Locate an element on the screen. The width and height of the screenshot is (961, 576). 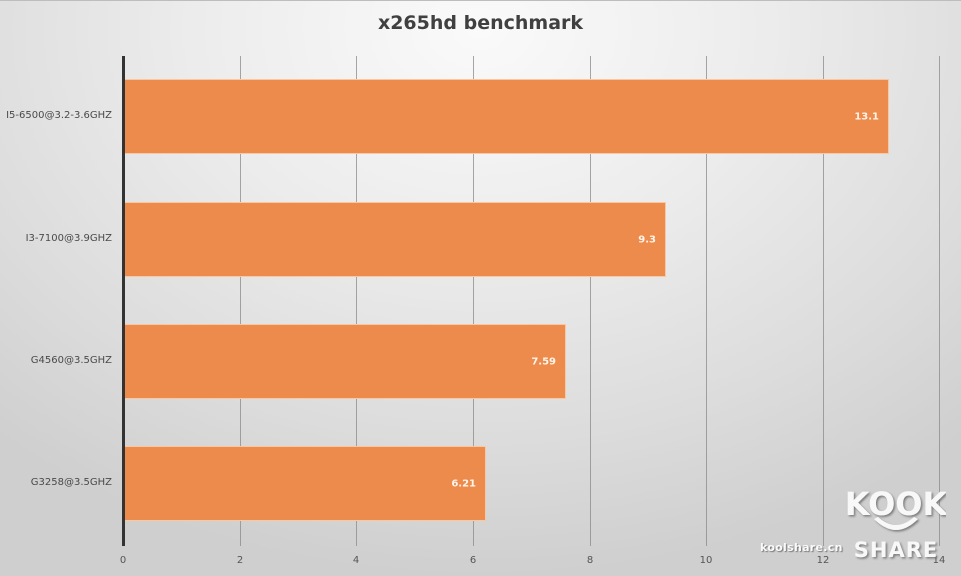
koolshare-logo-icon: KOOK SHARE is located at coordinates (896, 523).